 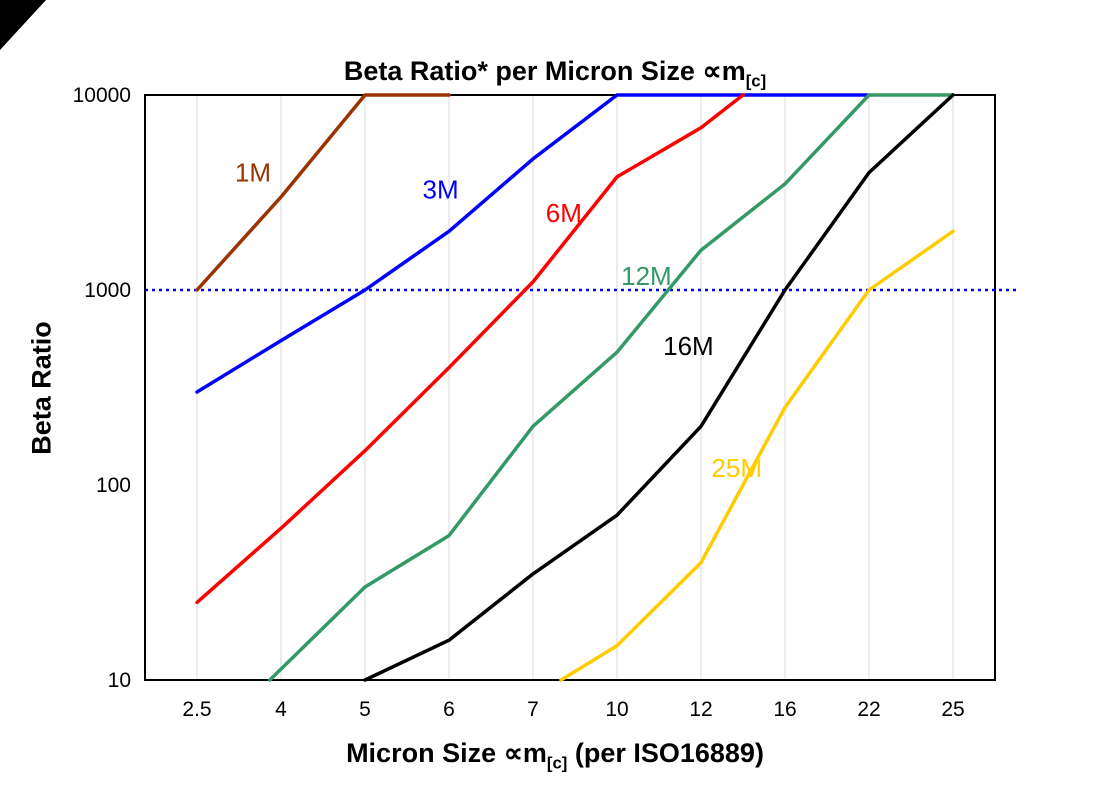 What do you see at coordinates (756, 81) in the screenshot?
I see `chart-title-subscript: [c]` at bounding box center [756, 81].